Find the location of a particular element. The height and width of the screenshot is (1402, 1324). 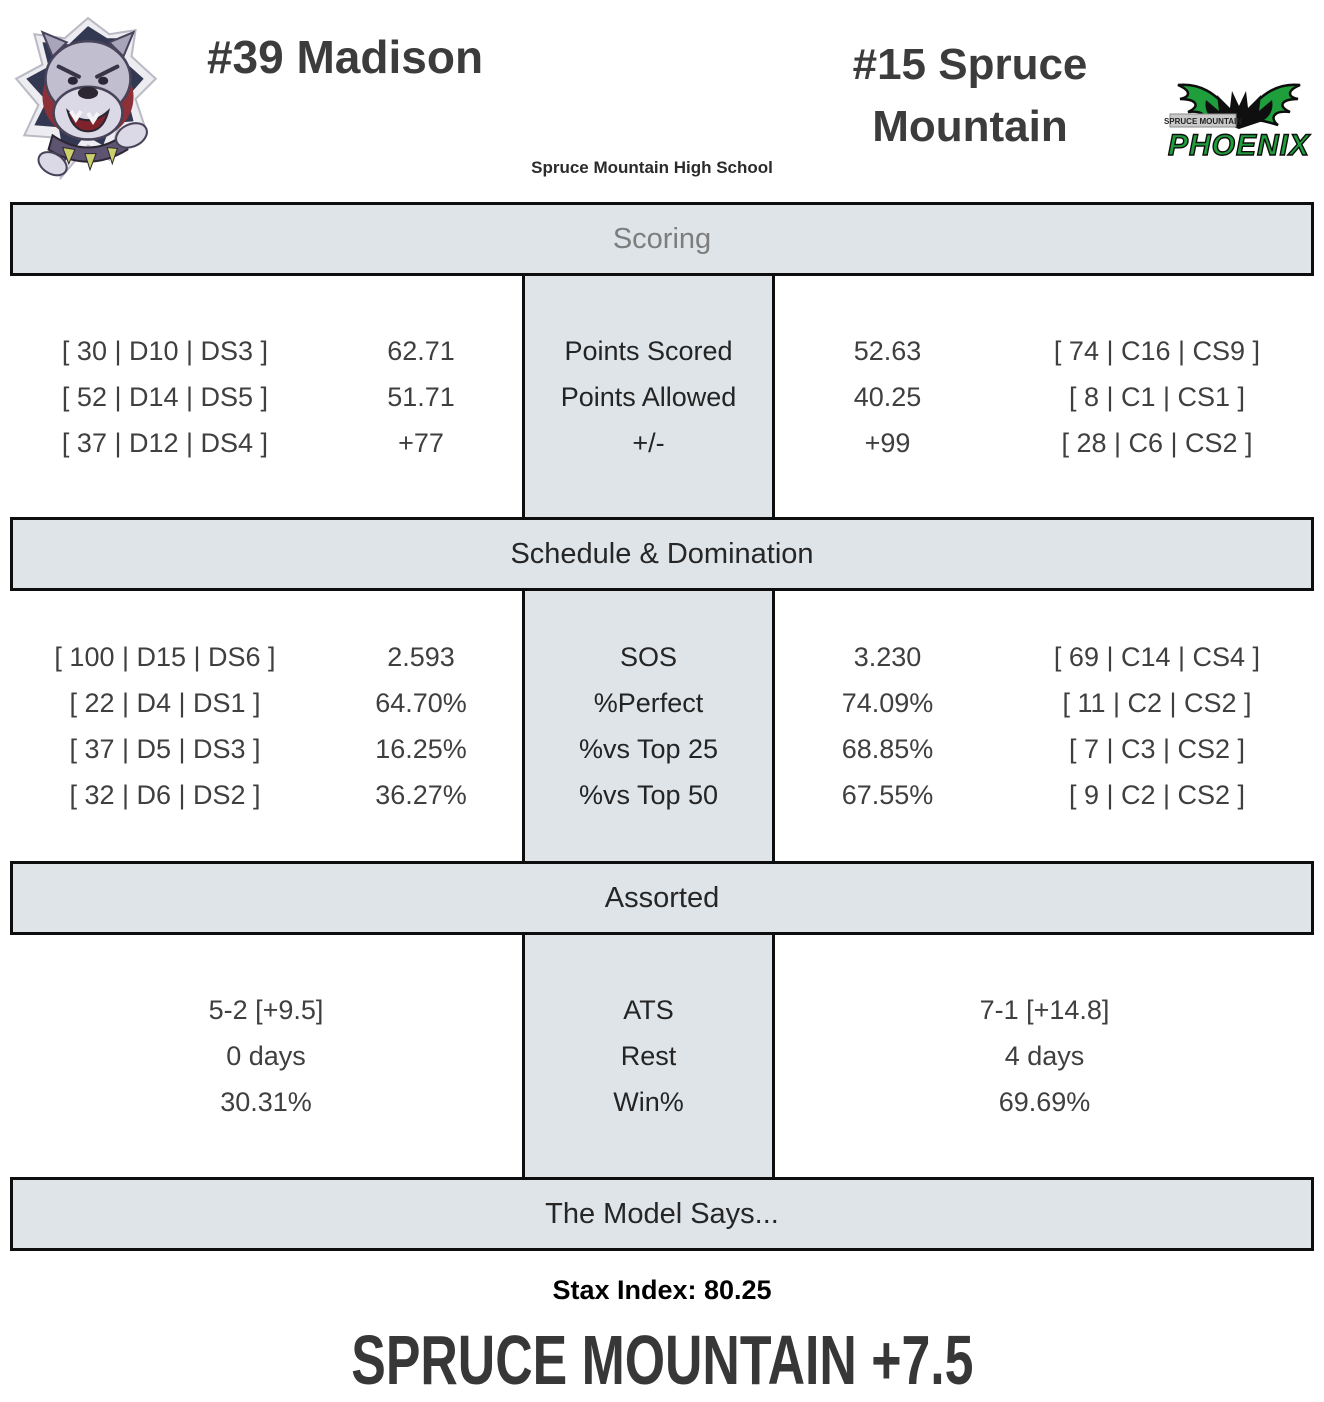

metric-labels-column: ATS Rest Win% is located at coordinates (648, 1056).